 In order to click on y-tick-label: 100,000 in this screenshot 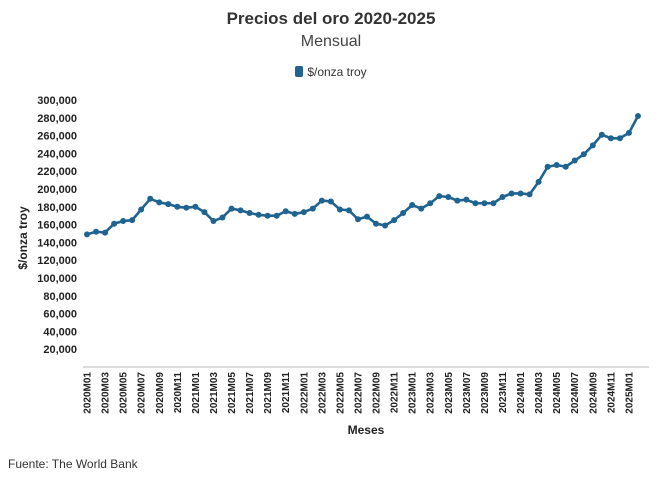, I will do `click(57, 279)`.